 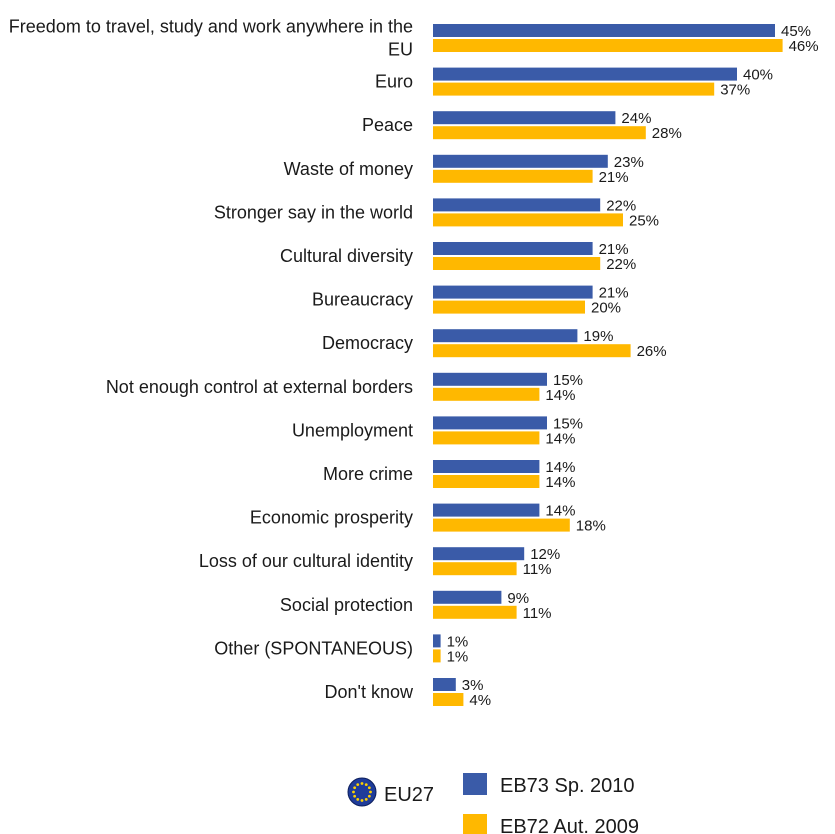 I want to click on category-label: EU, so click(x=400, y=50).